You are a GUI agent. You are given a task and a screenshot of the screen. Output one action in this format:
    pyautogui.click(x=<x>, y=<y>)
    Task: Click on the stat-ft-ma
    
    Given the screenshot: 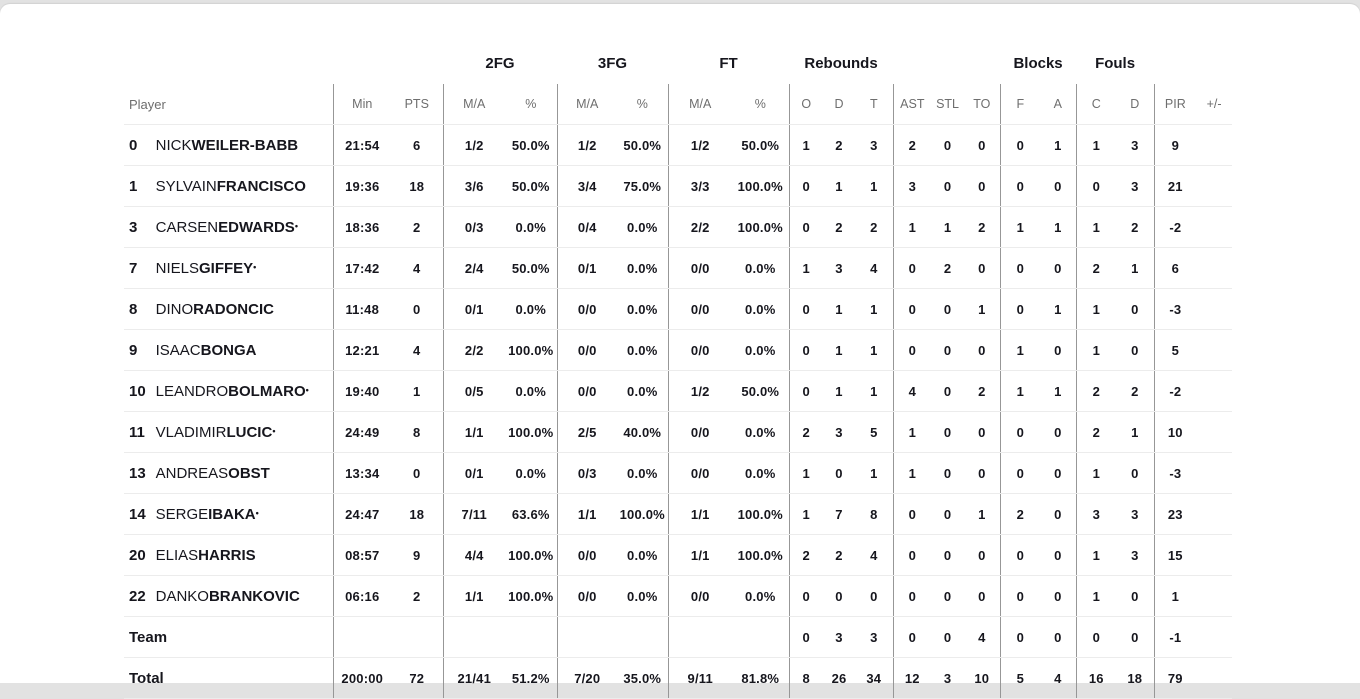 What is the action you would take?
    pyautogui.click(x=699, y=637)
    